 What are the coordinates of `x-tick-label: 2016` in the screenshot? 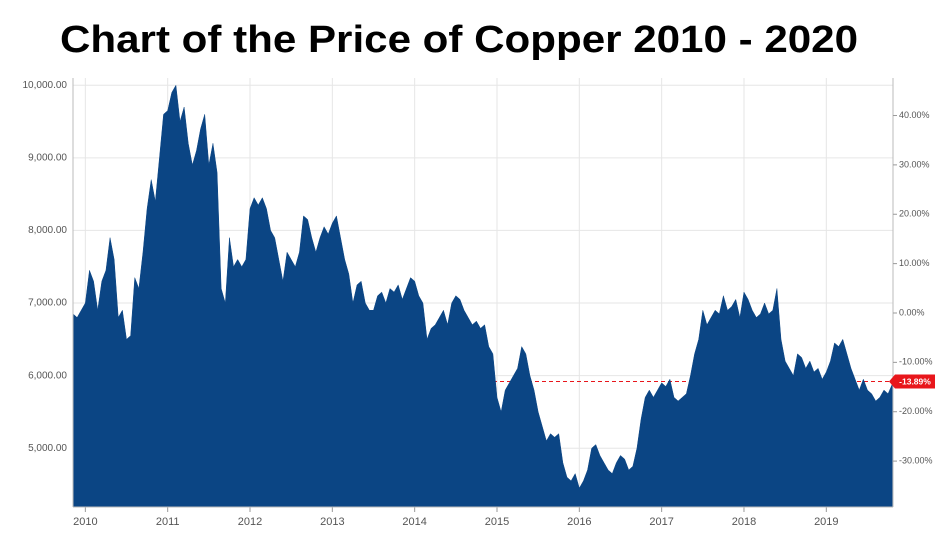 It's located at (579, 522).